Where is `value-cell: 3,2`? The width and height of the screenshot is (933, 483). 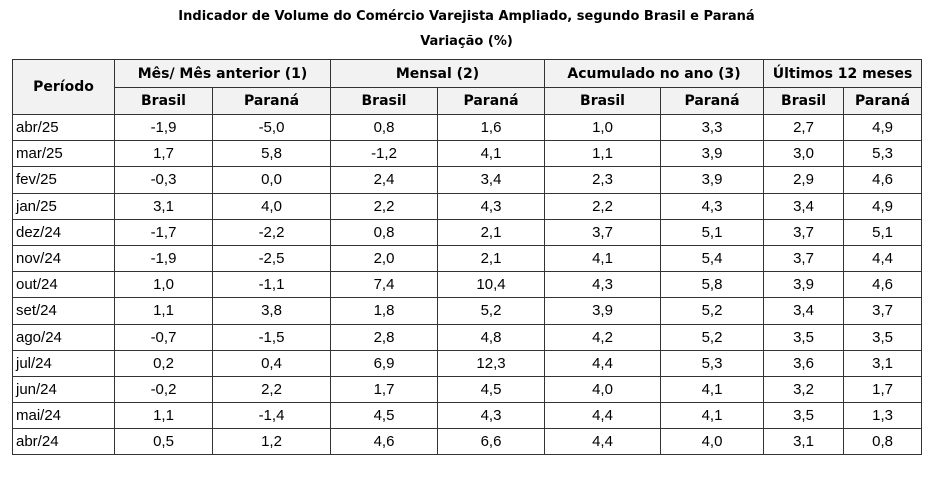 value-cell: 3,2 is located at coordinates (804, 389).